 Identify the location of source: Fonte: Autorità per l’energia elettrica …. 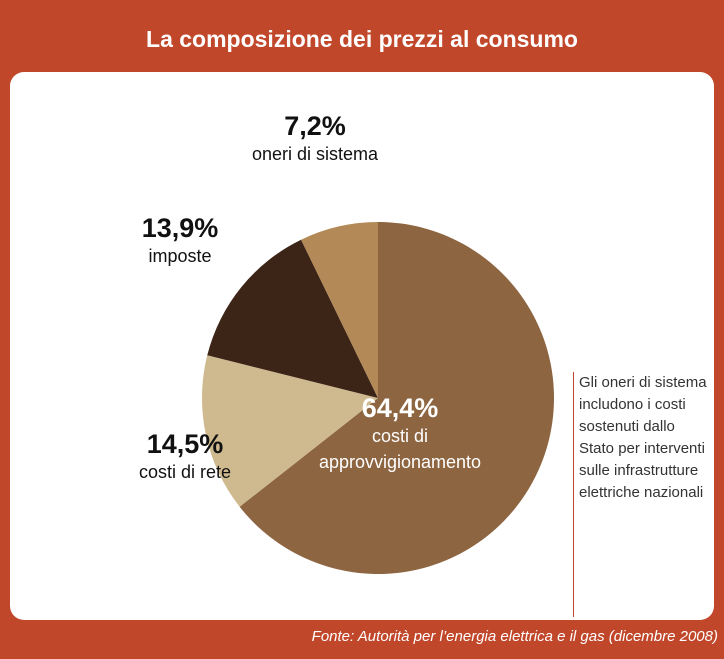
(514, 636).